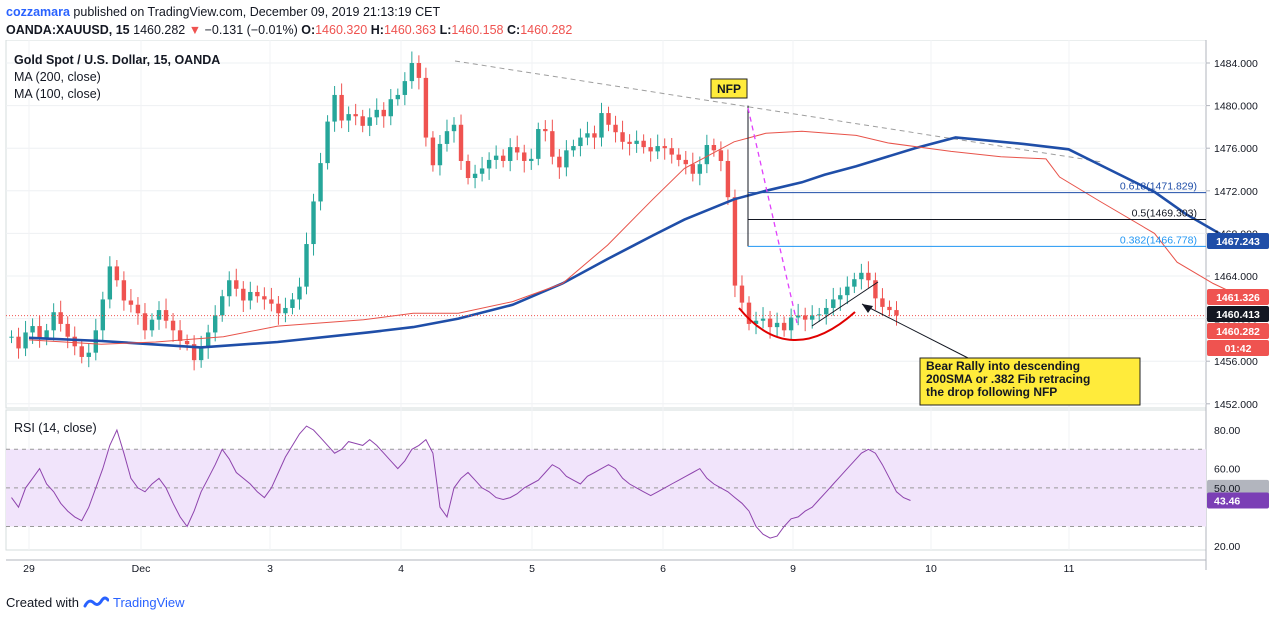 The width and height of the screenshot is (1274, 618). What do you see at coordinates (148, 602) in the screenshot?
I see `tradingview-link: TradingView` at bounding box center [148, 602].